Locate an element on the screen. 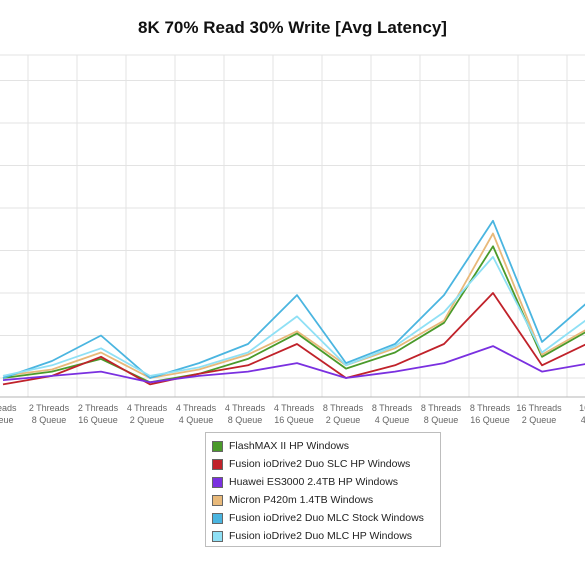 The height and width of the screenshot is (562, 585). legend-item: Fusion ioDrive2 Duo MLC HP Windows is located at coordinates (323, 536).